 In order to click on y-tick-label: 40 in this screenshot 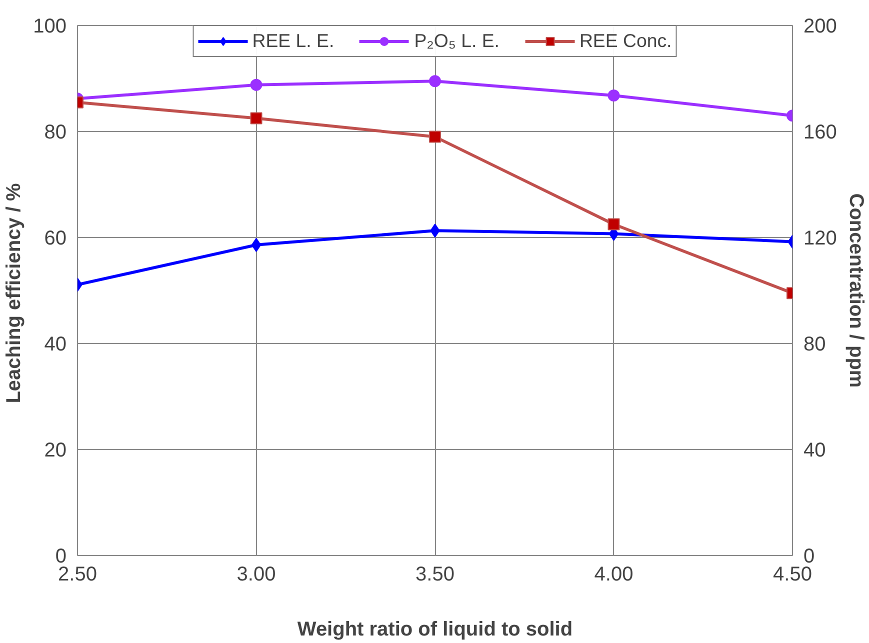, I will do `click(55, 345)`.